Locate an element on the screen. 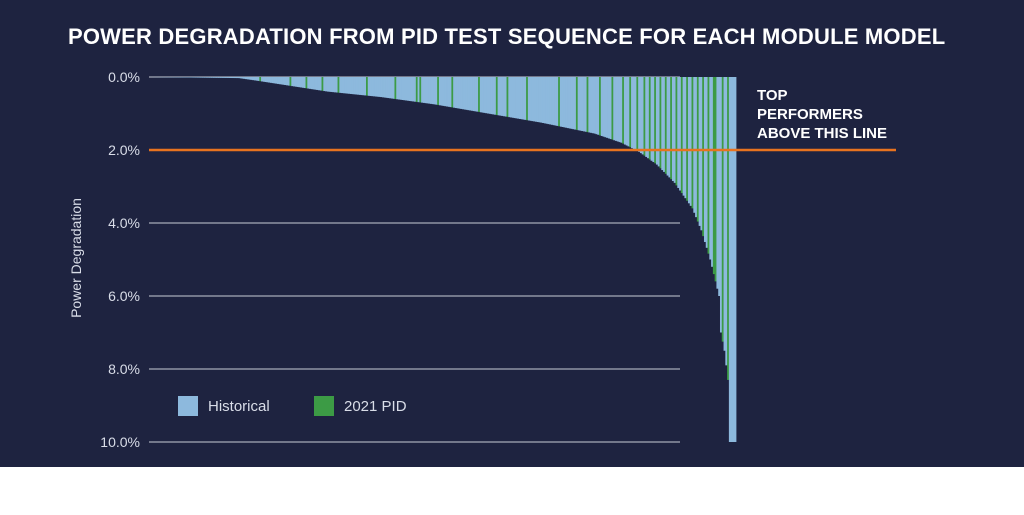  legend-swatch-historical is located at coordinates (188, 406).